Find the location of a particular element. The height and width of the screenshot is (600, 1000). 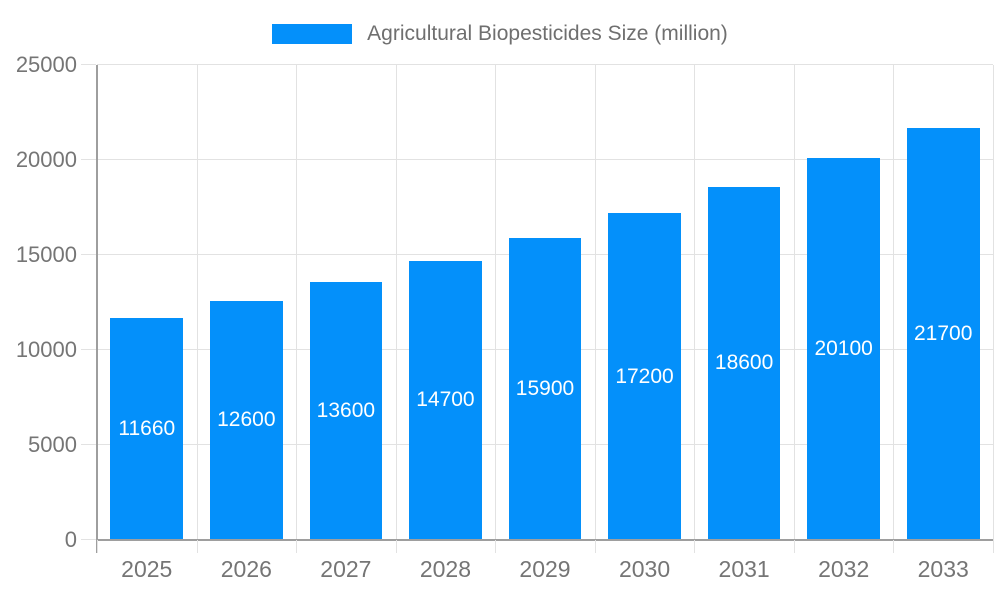

y-tick-label: 10000 is located at coordinates (46, 349).